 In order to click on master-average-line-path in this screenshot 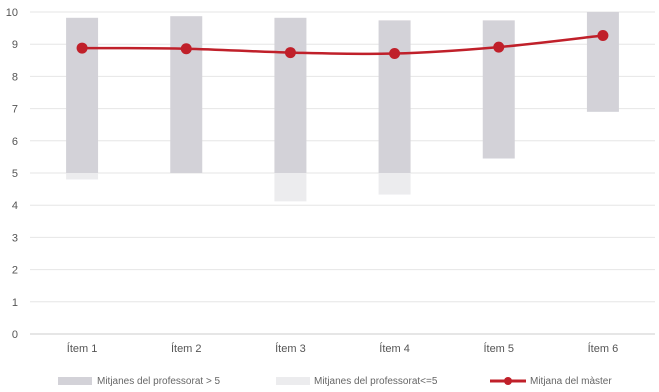, I will do `click(343, 45)`.